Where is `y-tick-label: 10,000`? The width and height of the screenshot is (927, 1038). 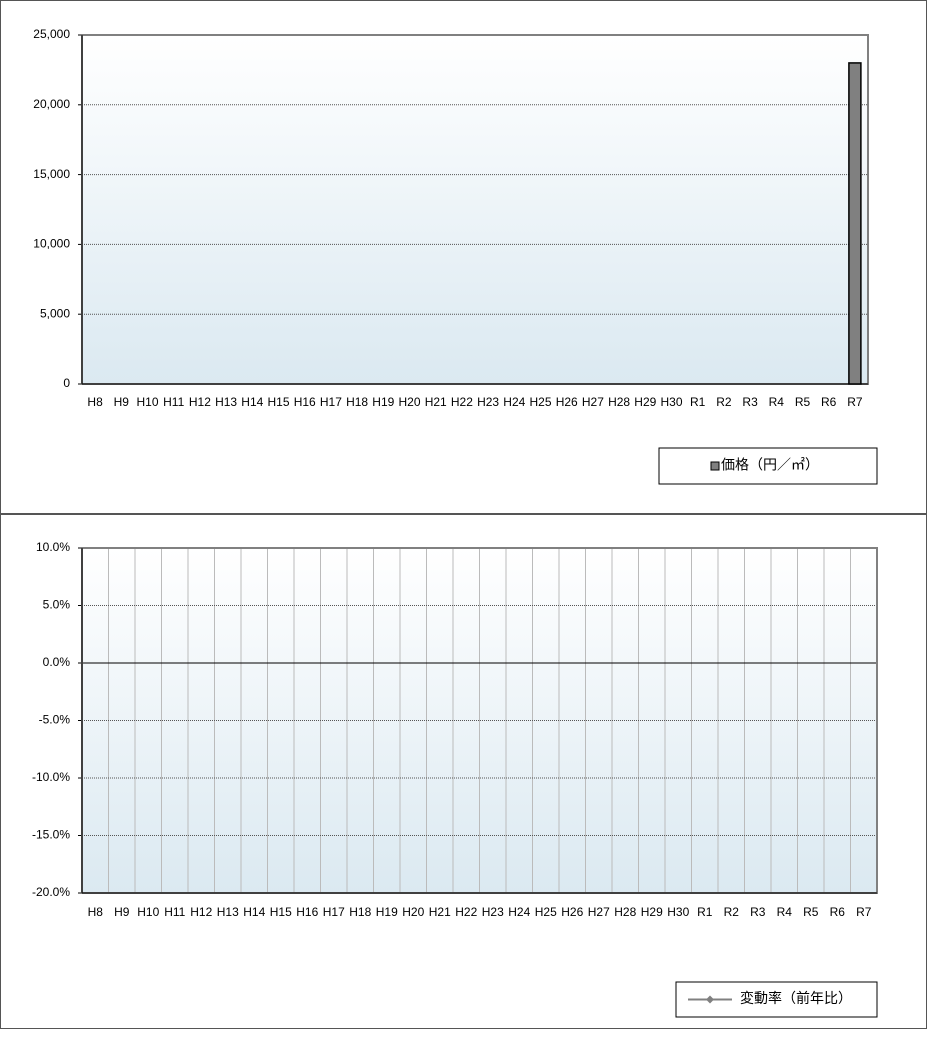 y-tick-label: 10,000 is located at coordinates (51, 244).